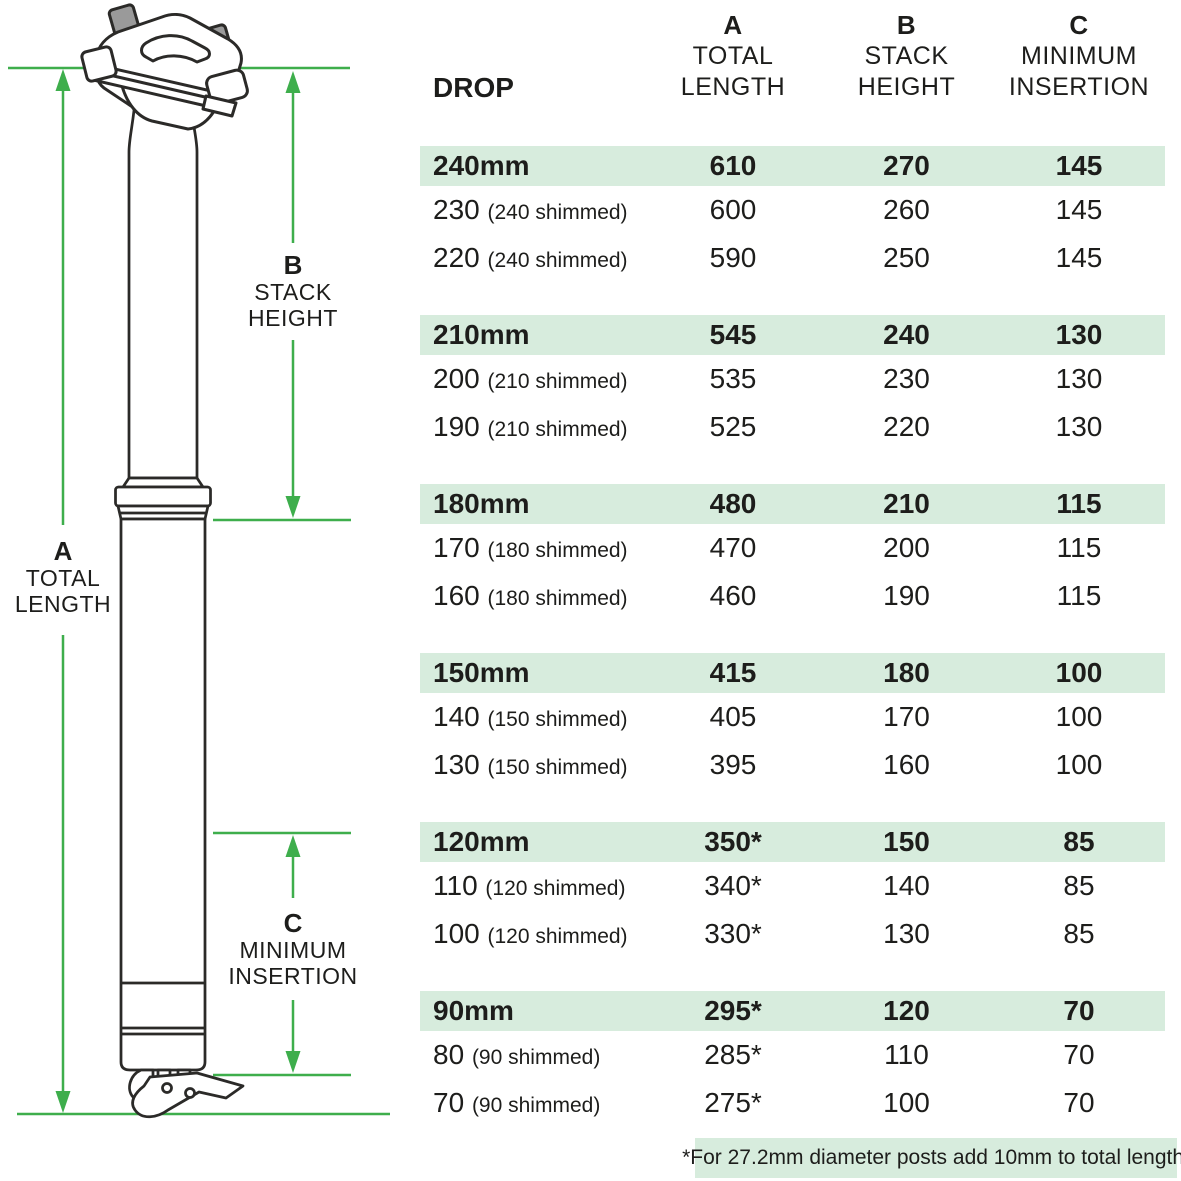 The image size is (1181, 1181). What do you see at coordinates (557, 550) in the screenshot?
I see `shim-note: (180 shimmed)` at bounding box center [557, 550].